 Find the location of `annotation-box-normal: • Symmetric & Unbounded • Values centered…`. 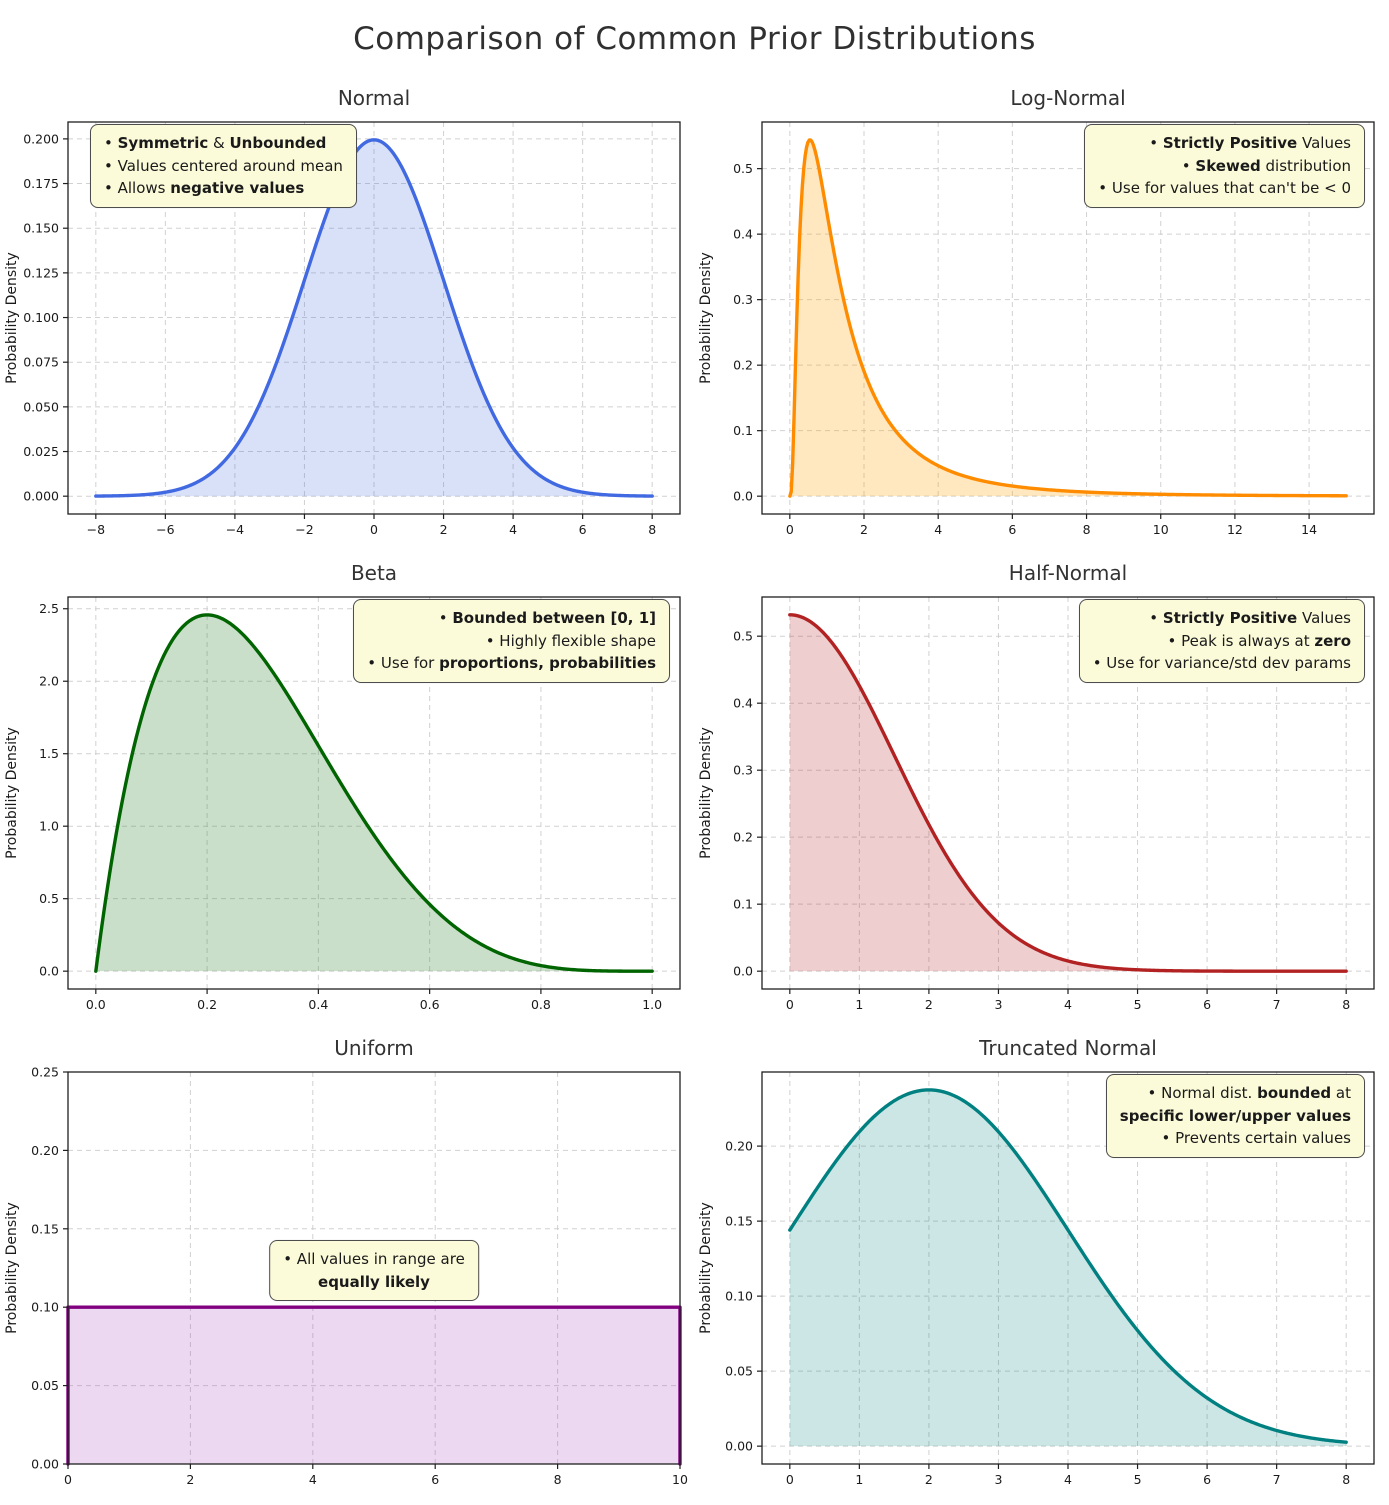

annotation-box-normal: • Symmetric & Unbounded • Values centered… is located at coordinates (223, 166).